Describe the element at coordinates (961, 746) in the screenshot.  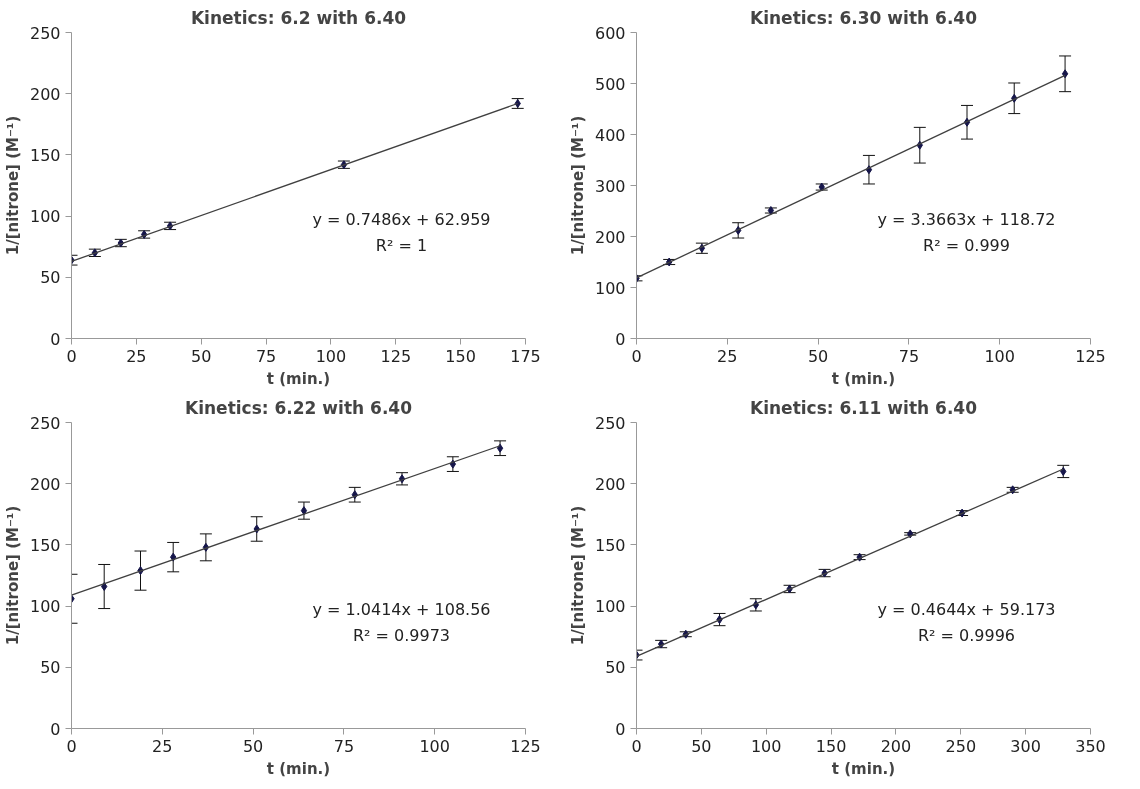
I see `x-tick-label: 250` at that location.